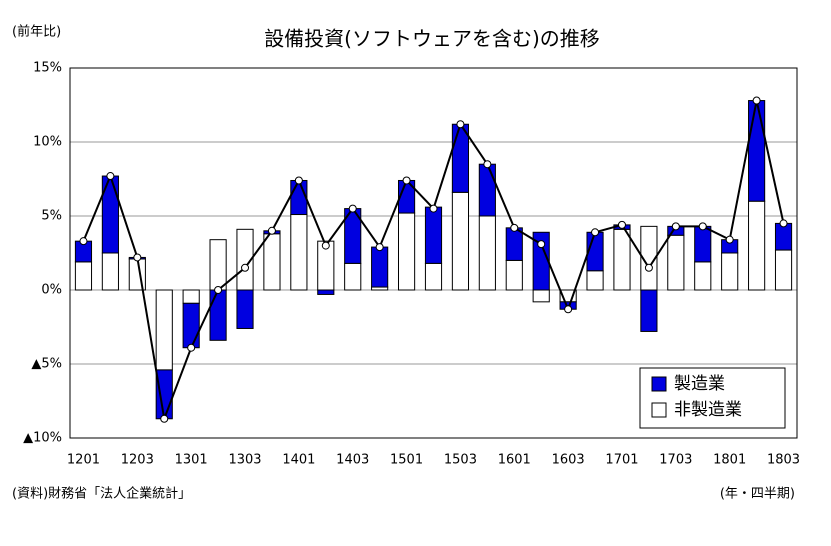  I want to click on x-tick-label: 1501, so click(406, 460).